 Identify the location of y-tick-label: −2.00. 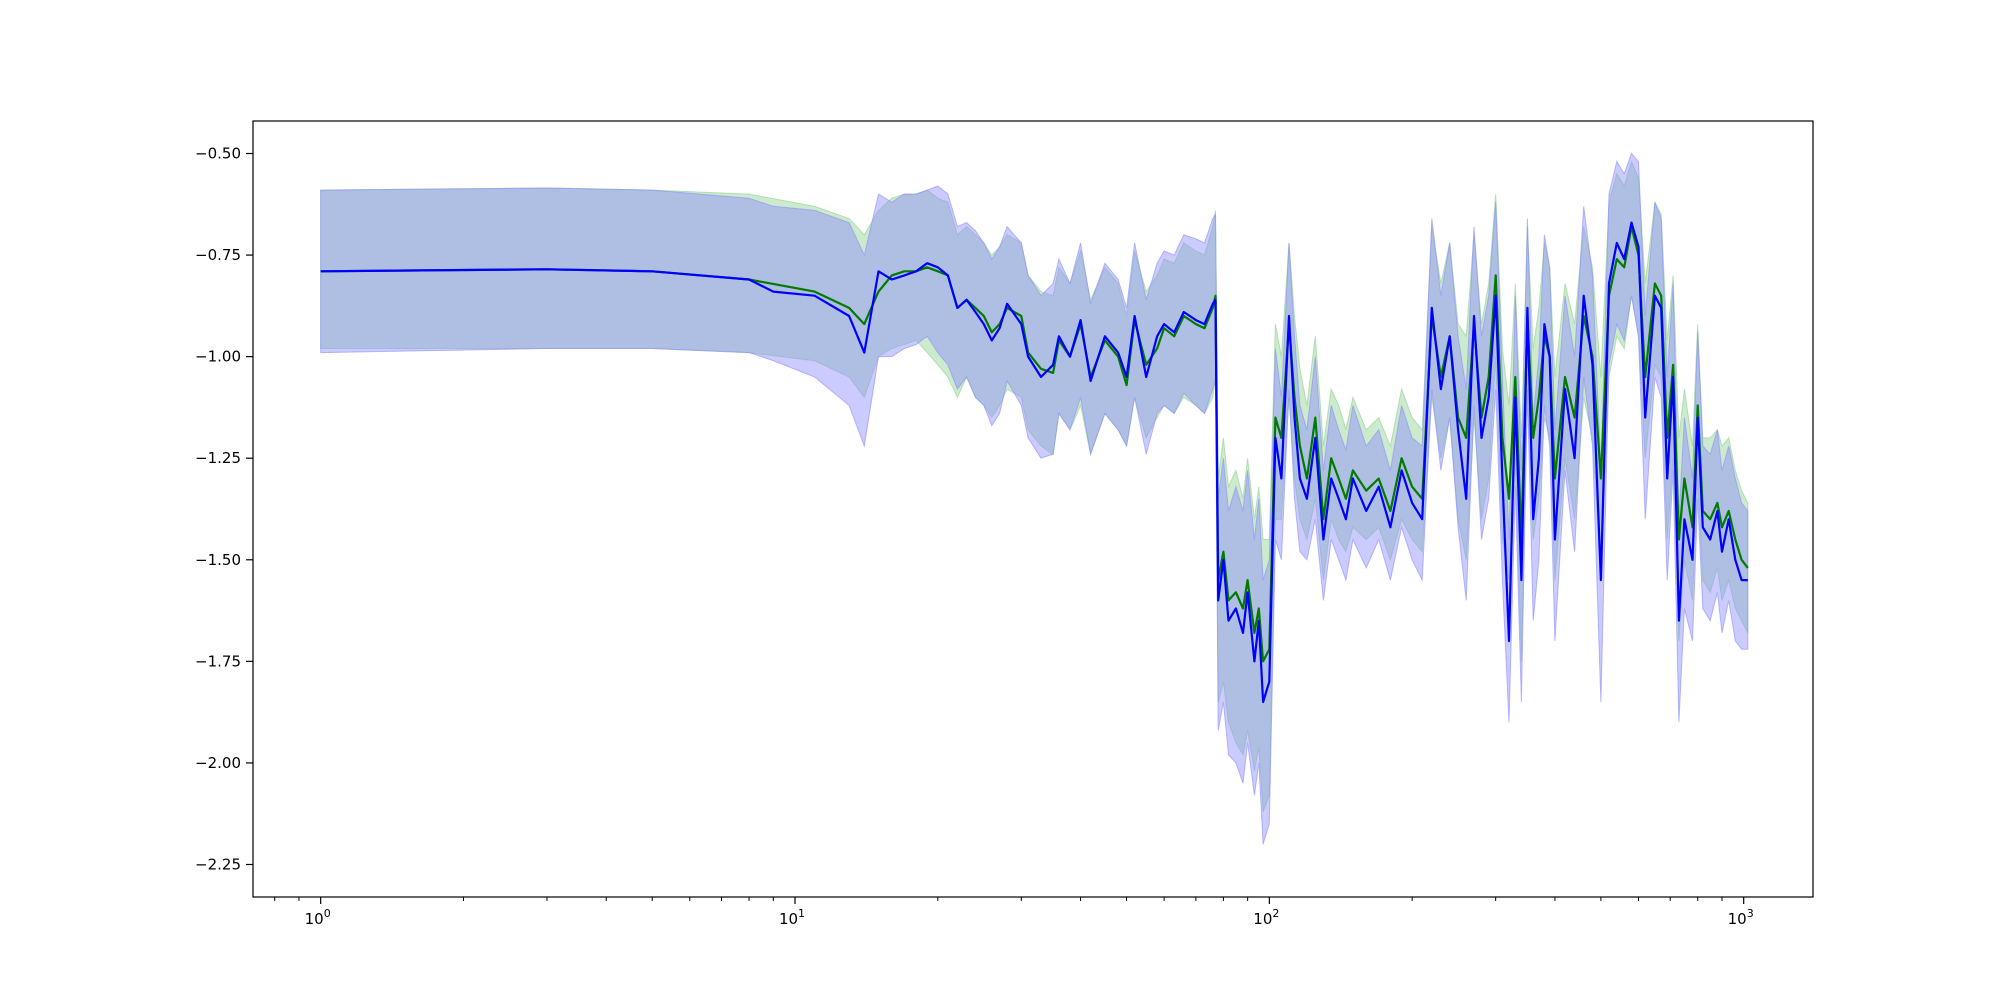
(218, 763).